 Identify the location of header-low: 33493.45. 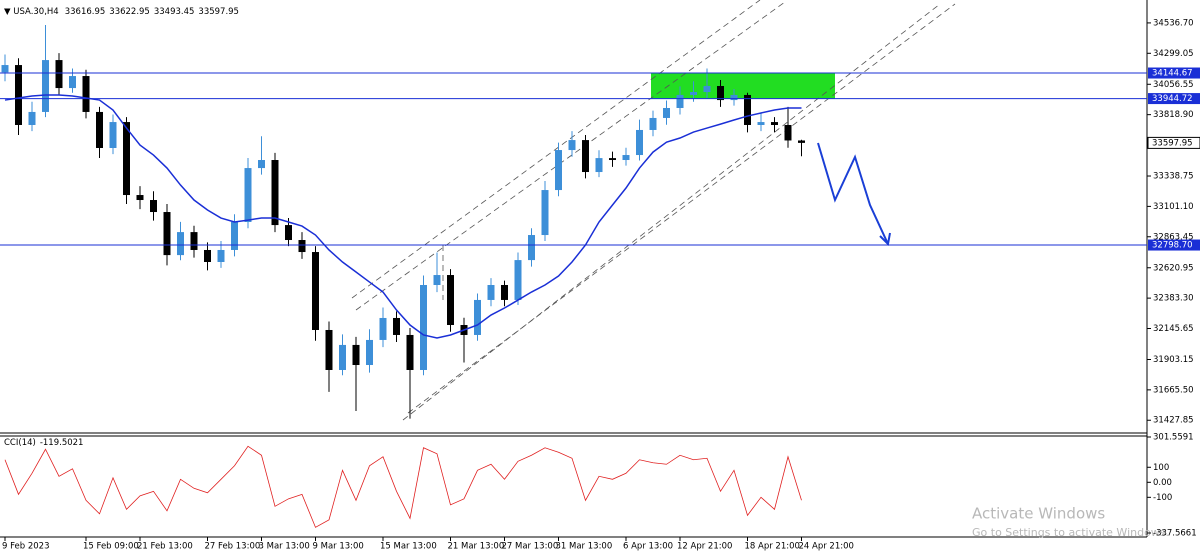
(174, 12).